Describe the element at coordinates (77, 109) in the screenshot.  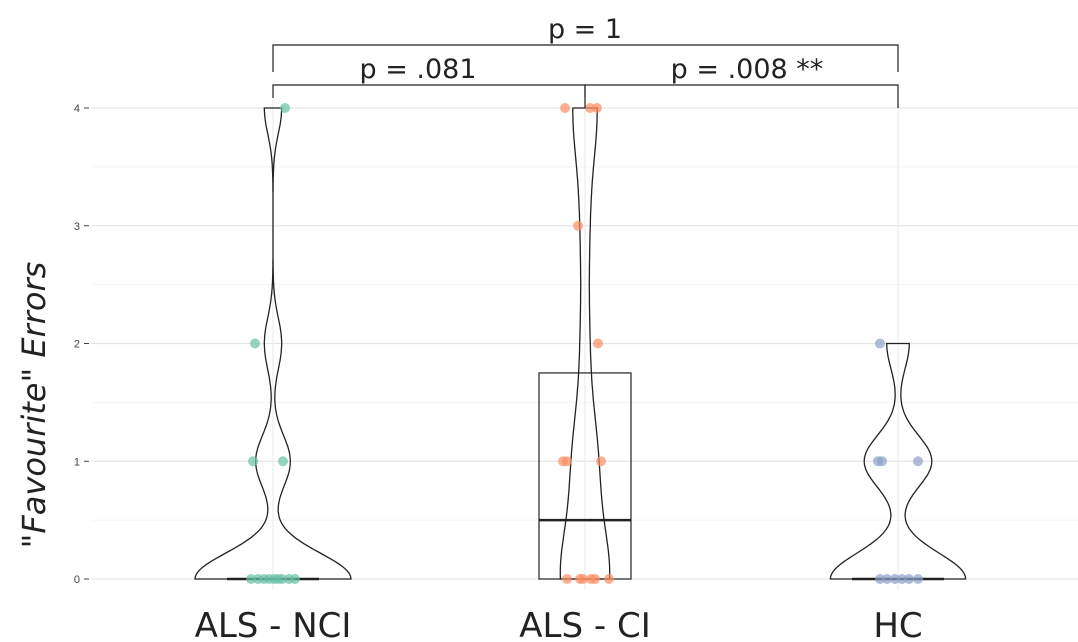
I see `y-tick-label: 4` at that location.